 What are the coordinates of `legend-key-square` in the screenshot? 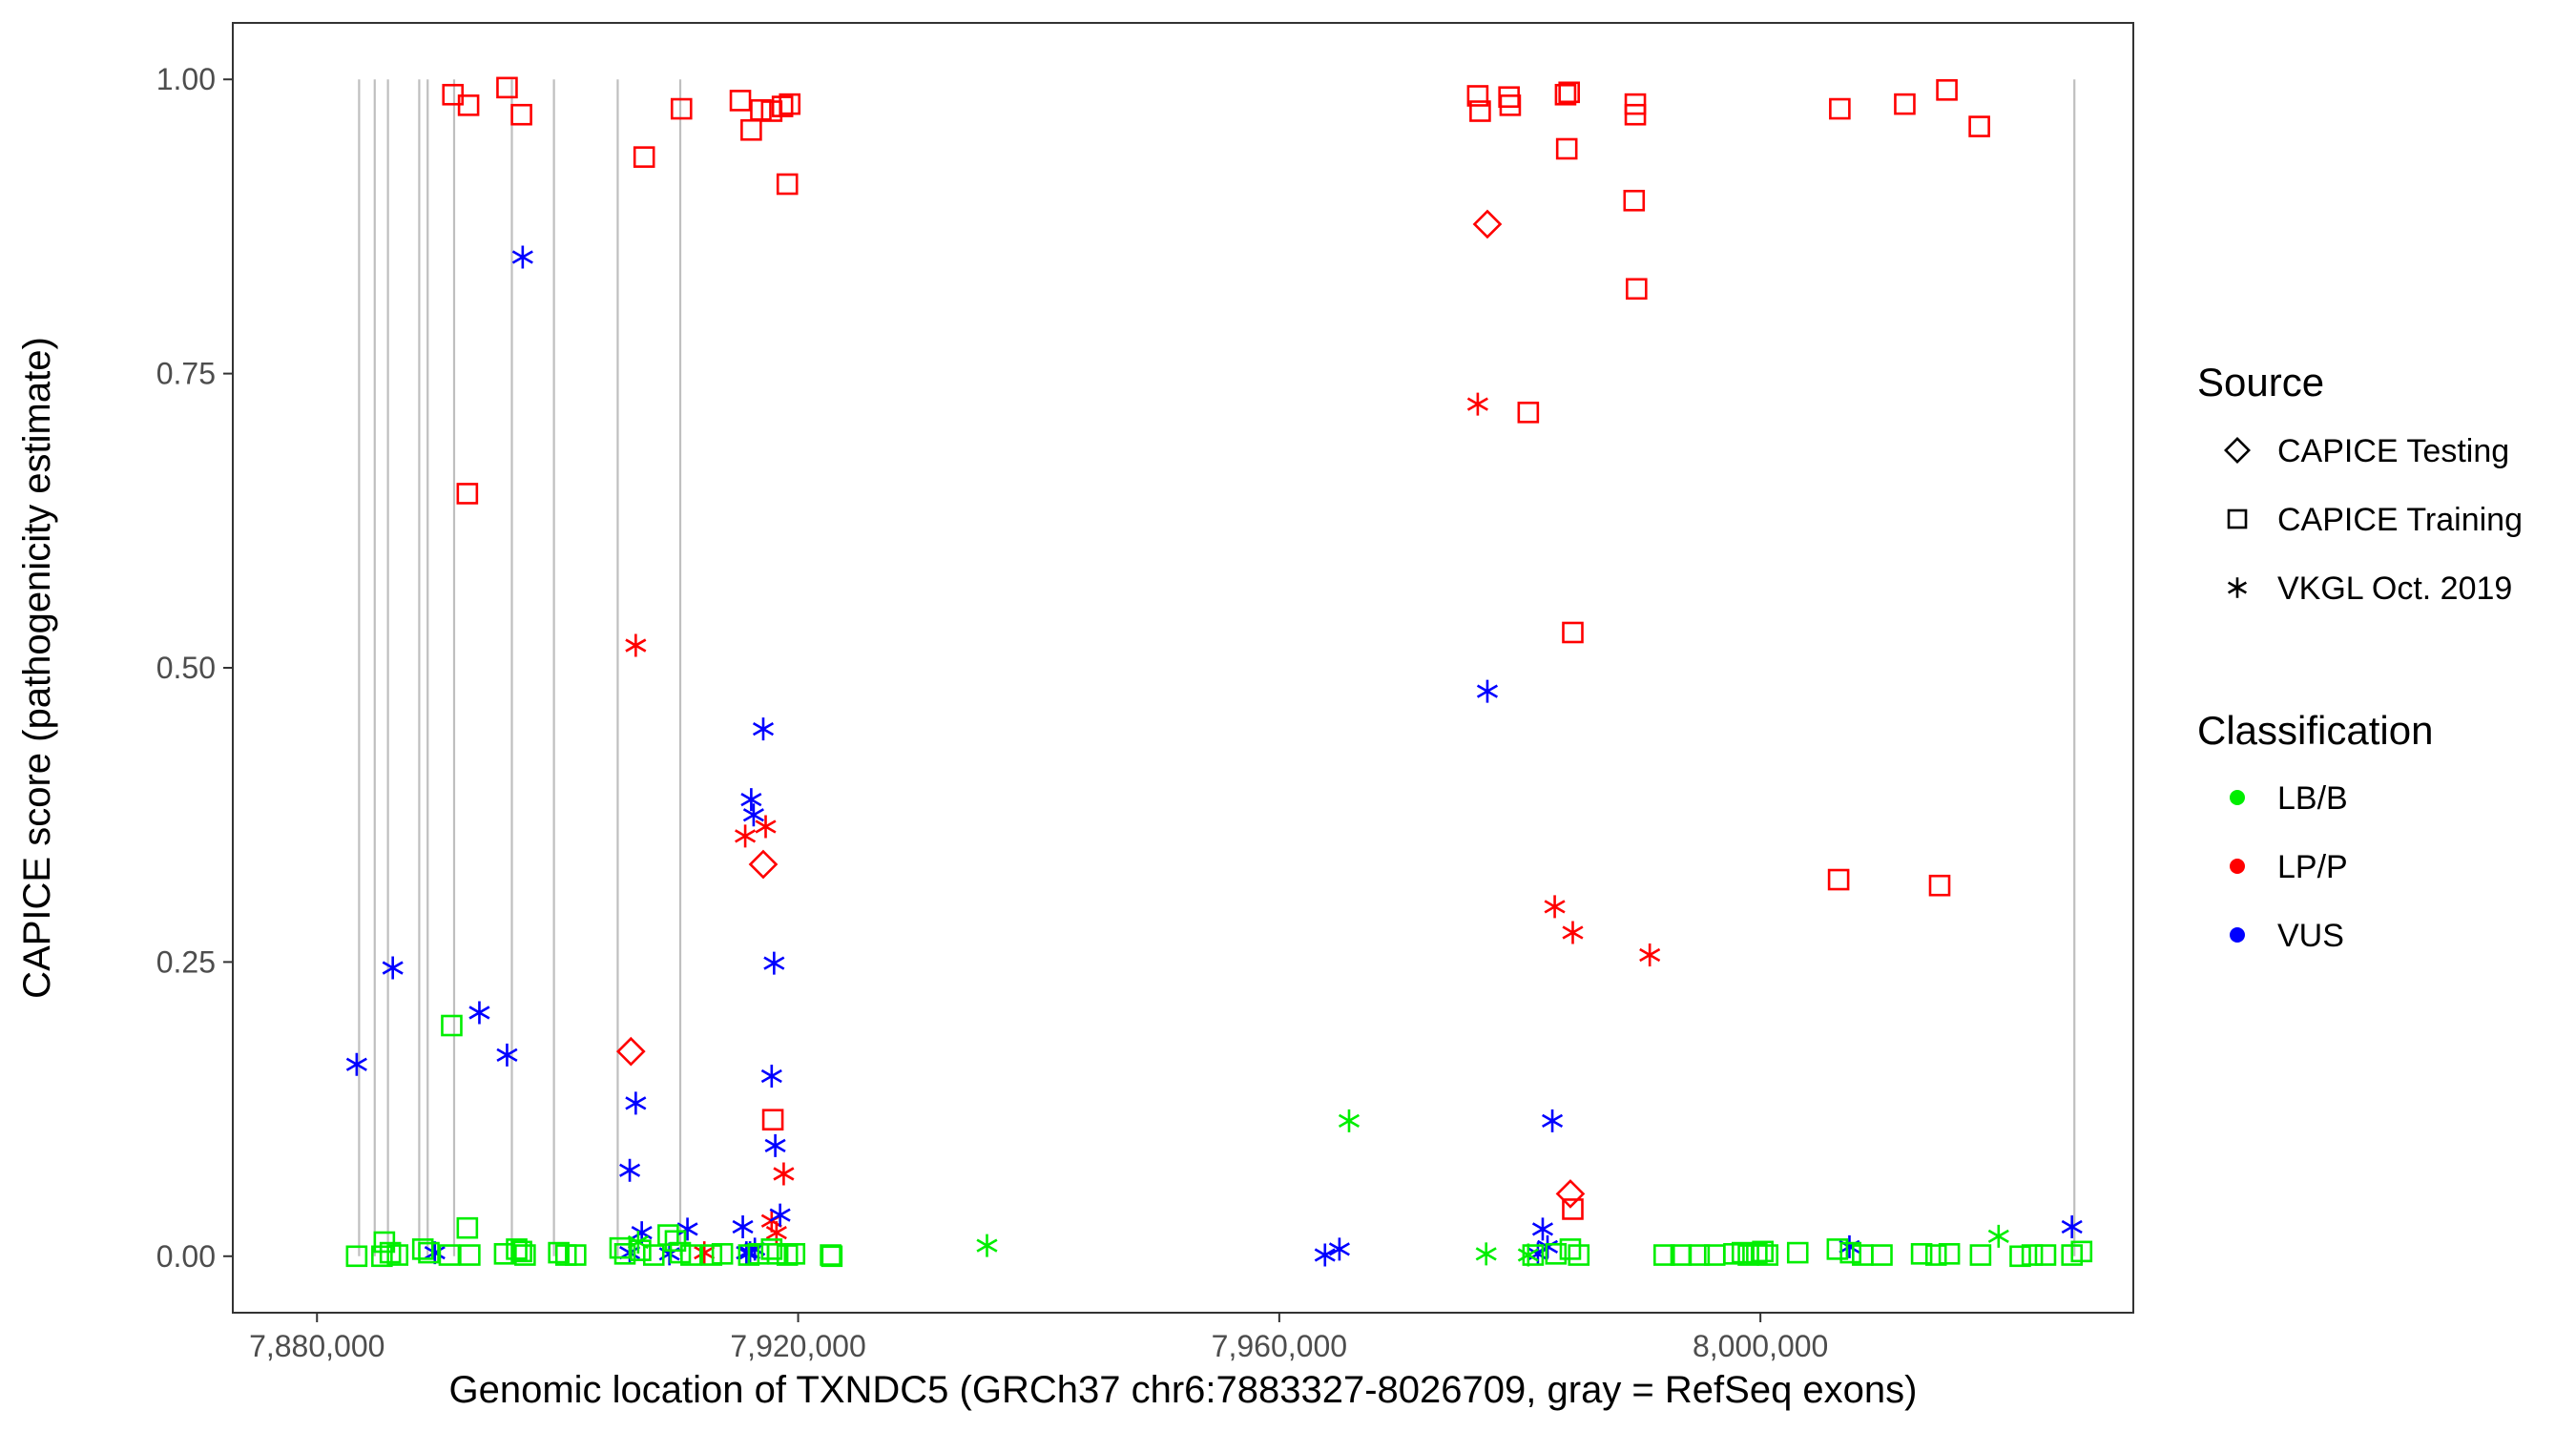 It's located at (2237, 518).